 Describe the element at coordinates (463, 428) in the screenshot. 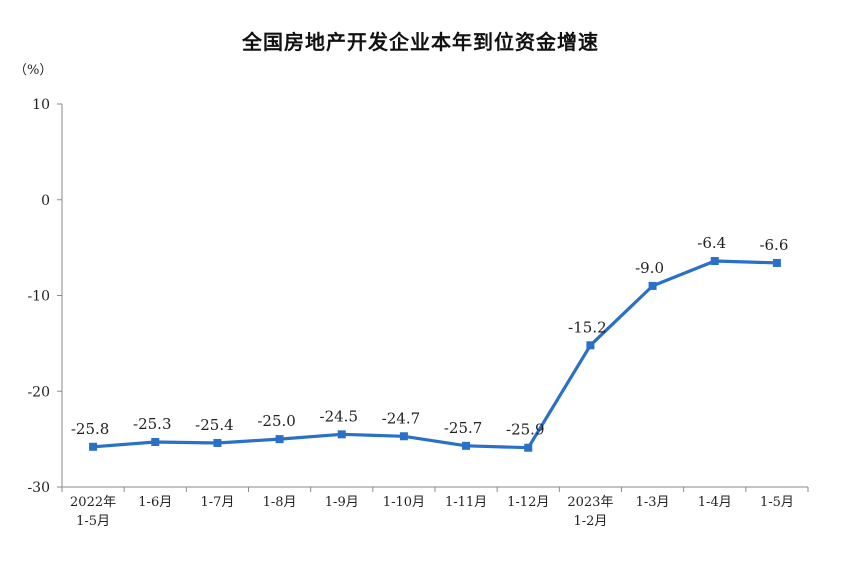

I see `data-label: -25.7` at that location.